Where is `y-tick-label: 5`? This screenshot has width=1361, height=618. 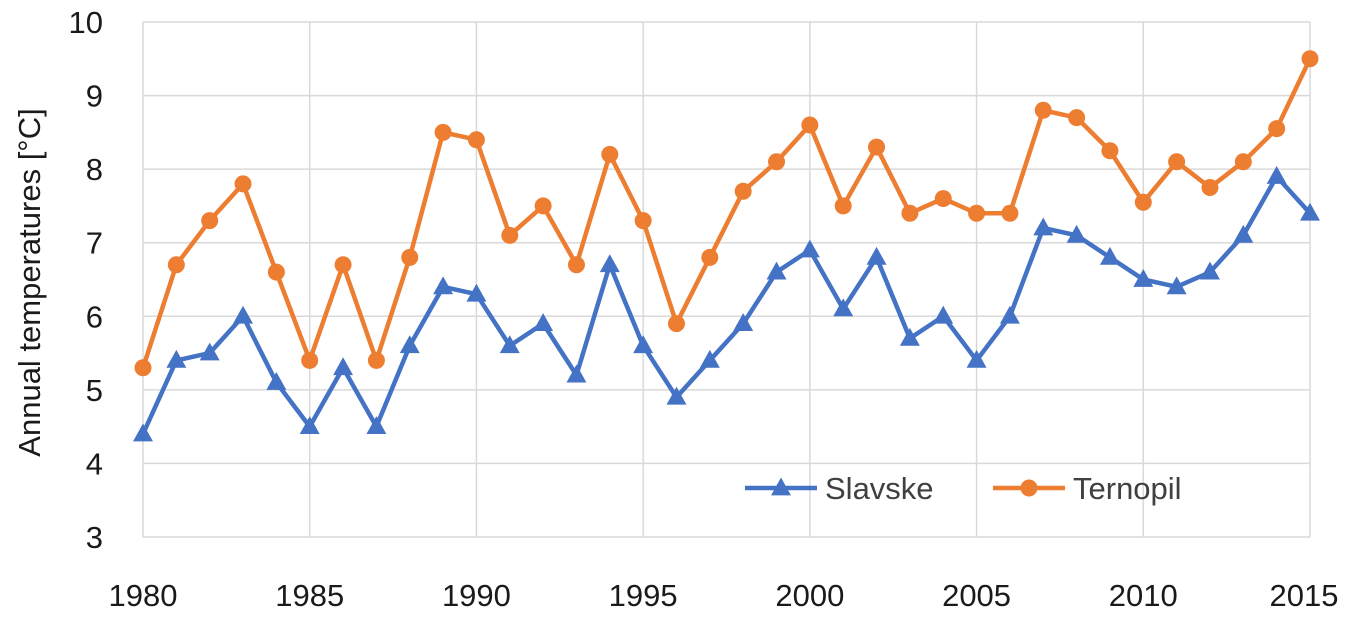
y-tick-label: 5 is located at coordinates (94, 390).